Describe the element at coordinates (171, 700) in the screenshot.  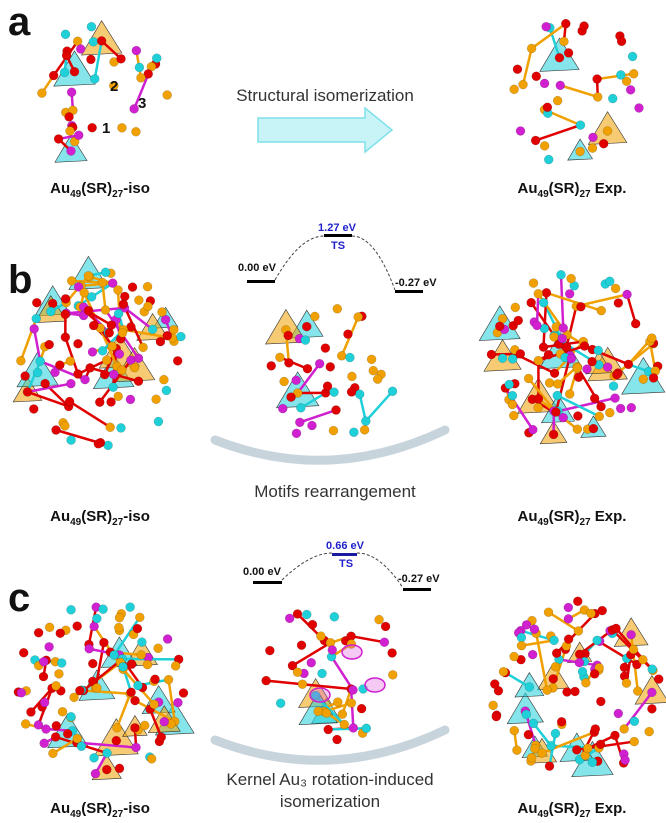
I see `structure-c-iso-bond` at that location.